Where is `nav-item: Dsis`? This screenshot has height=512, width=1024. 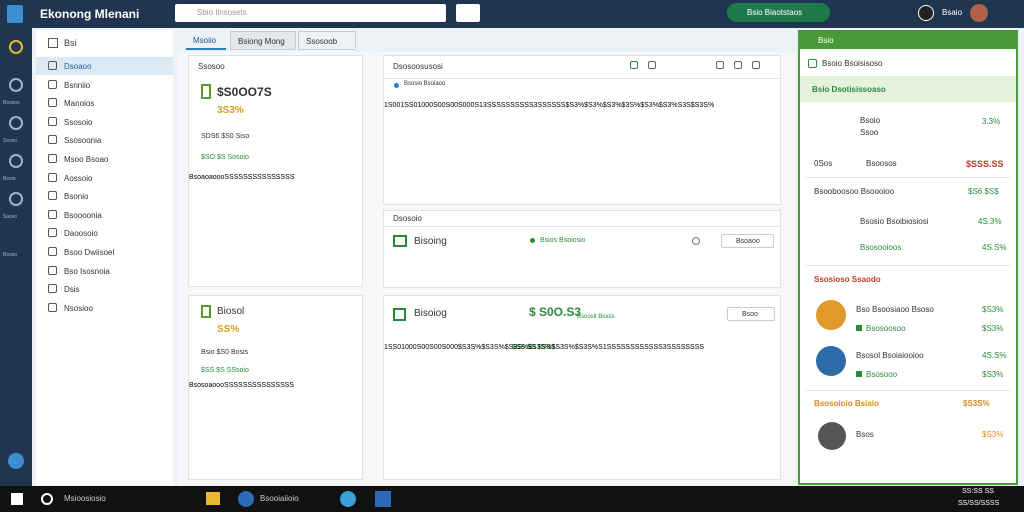 nav-item: Dsis is located at coordinates (104, 289).